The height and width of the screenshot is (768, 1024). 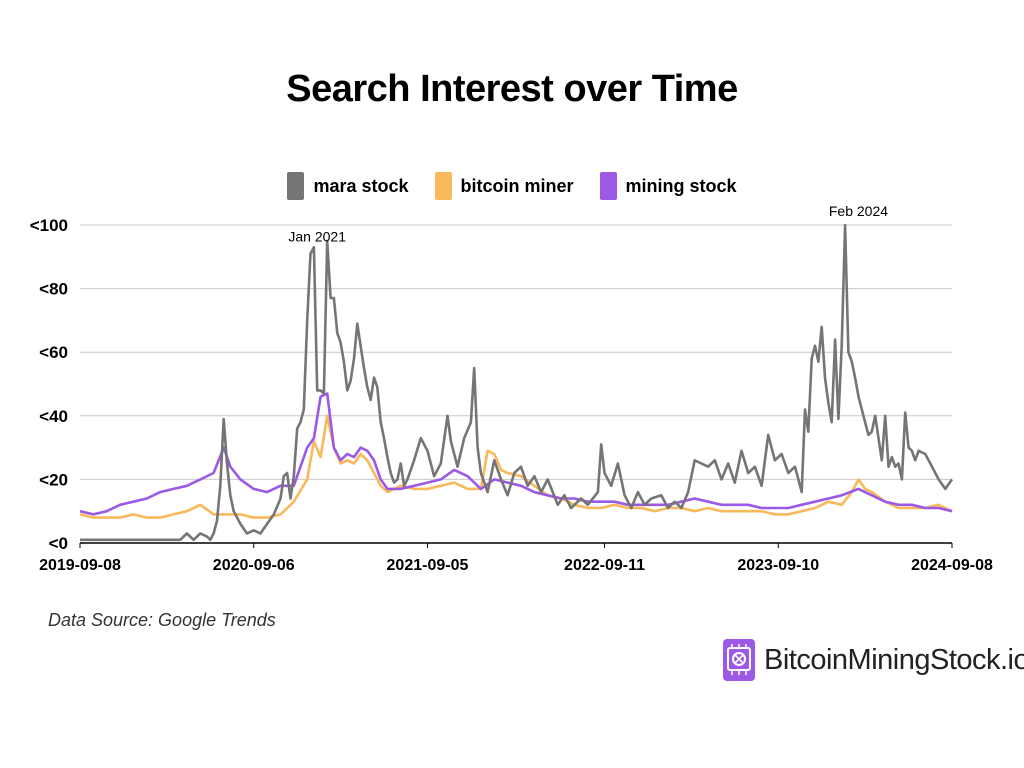 I want to click on legend-item-bitcoin-miner: bitcoin miner, so click(x=504, y=186).